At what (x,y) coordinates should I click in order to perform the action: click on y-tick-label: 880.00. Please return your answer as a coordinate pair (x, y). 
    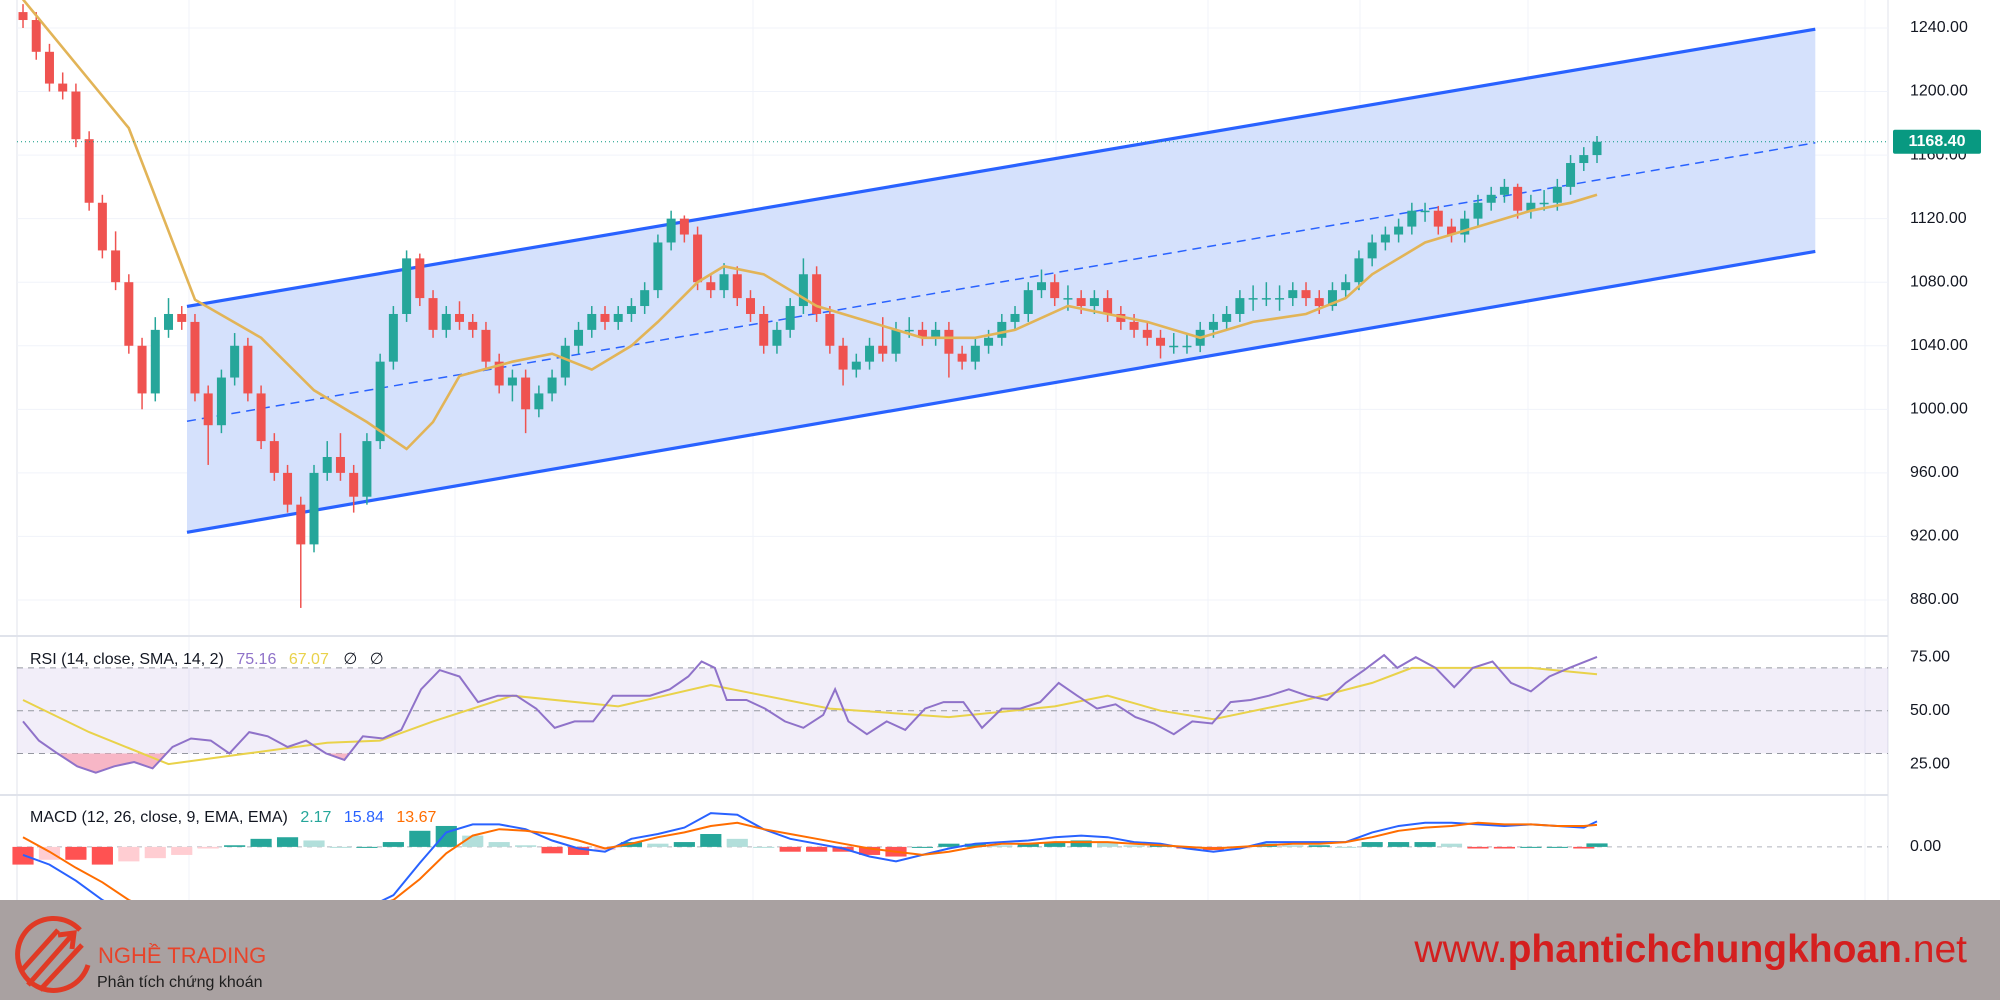
    Looking at the image, I should click on (1934, 599).